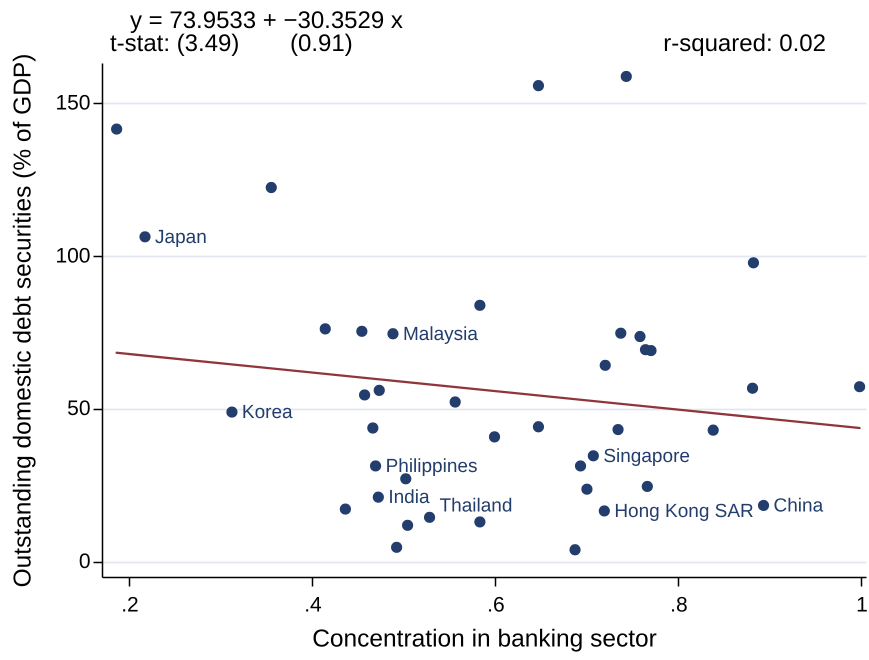 The height and width of the screenshot is (660, 869). What do you see at coordinates (679, 605) in the screenshot?
I see `x-tick-label: .8` at bounding box center [679, 605].